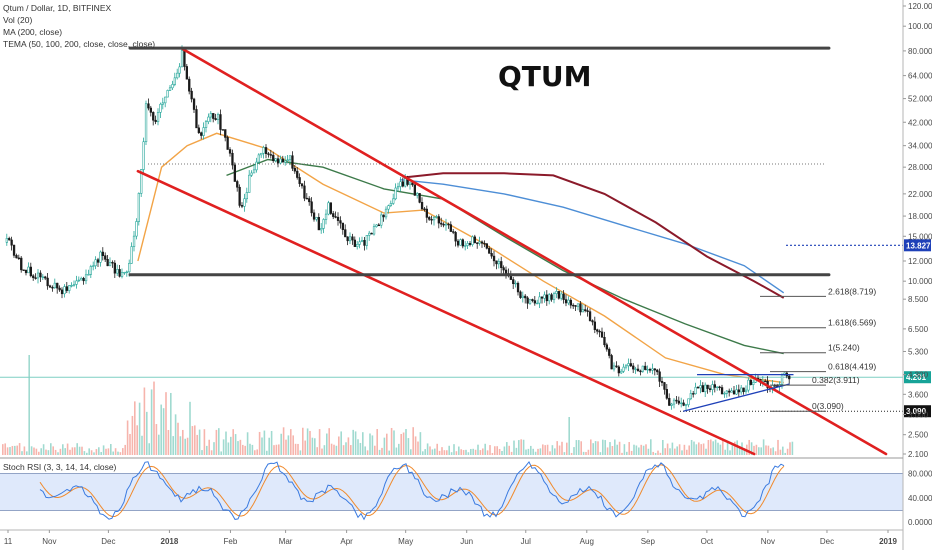  Describe the element at coordinates (920, 6) in the screenshot. I see `price-tick-label: 120.000` at that location.